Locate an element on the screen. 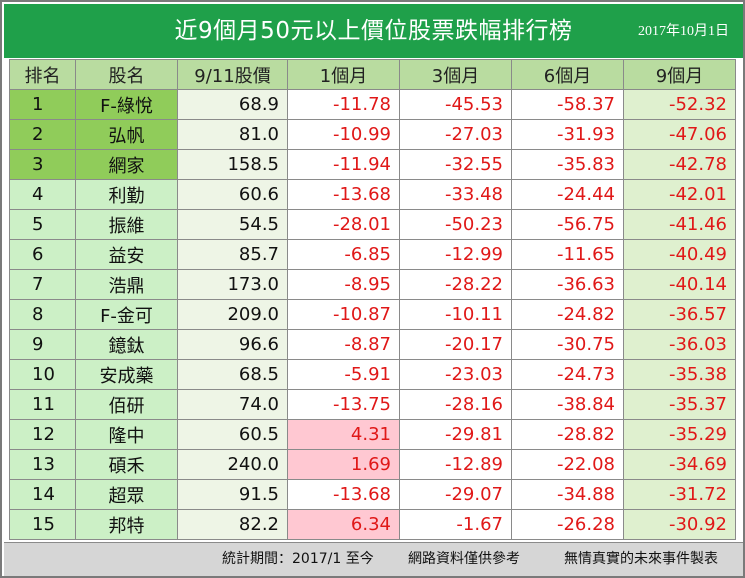 The height and width of the screenshot is (578, 745). table-row: 9 鐿鈦 96.6 -8.87 -20.17 -30.75 -36.03 is located at coordinates (372, 344).